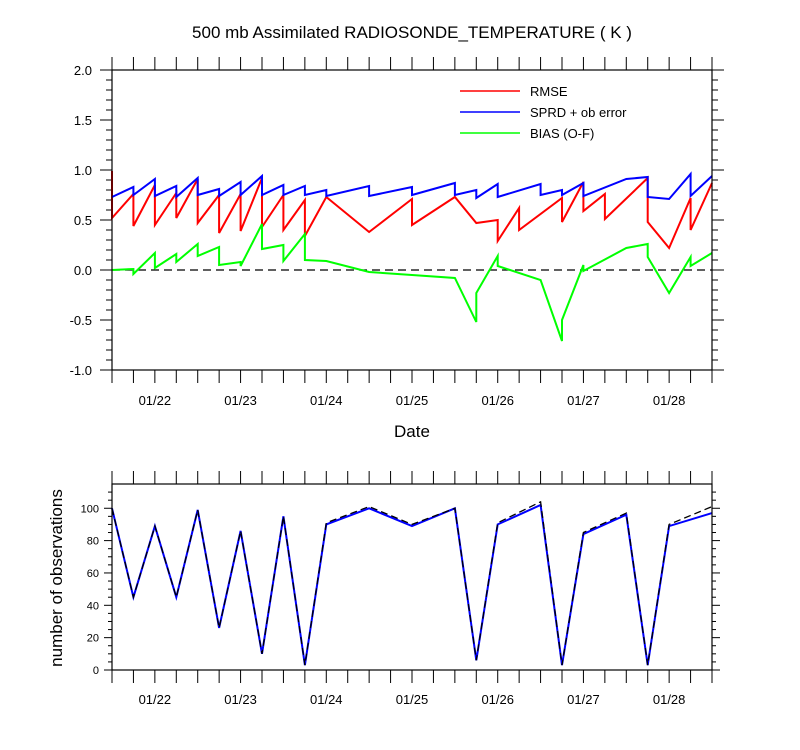 Image resolution: width=800 pixels, height=750 pixels. I want to click on y-axis-title: number of observations, so click(56, 578).